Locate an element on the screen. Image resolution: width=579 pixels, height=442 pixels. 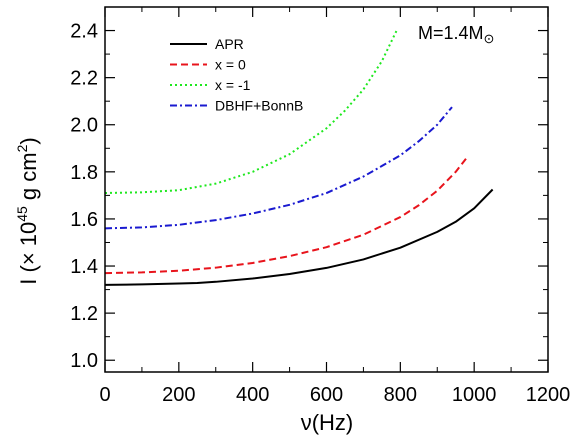
legend-label-3: x = -1 is located at coordinates (233, 85).